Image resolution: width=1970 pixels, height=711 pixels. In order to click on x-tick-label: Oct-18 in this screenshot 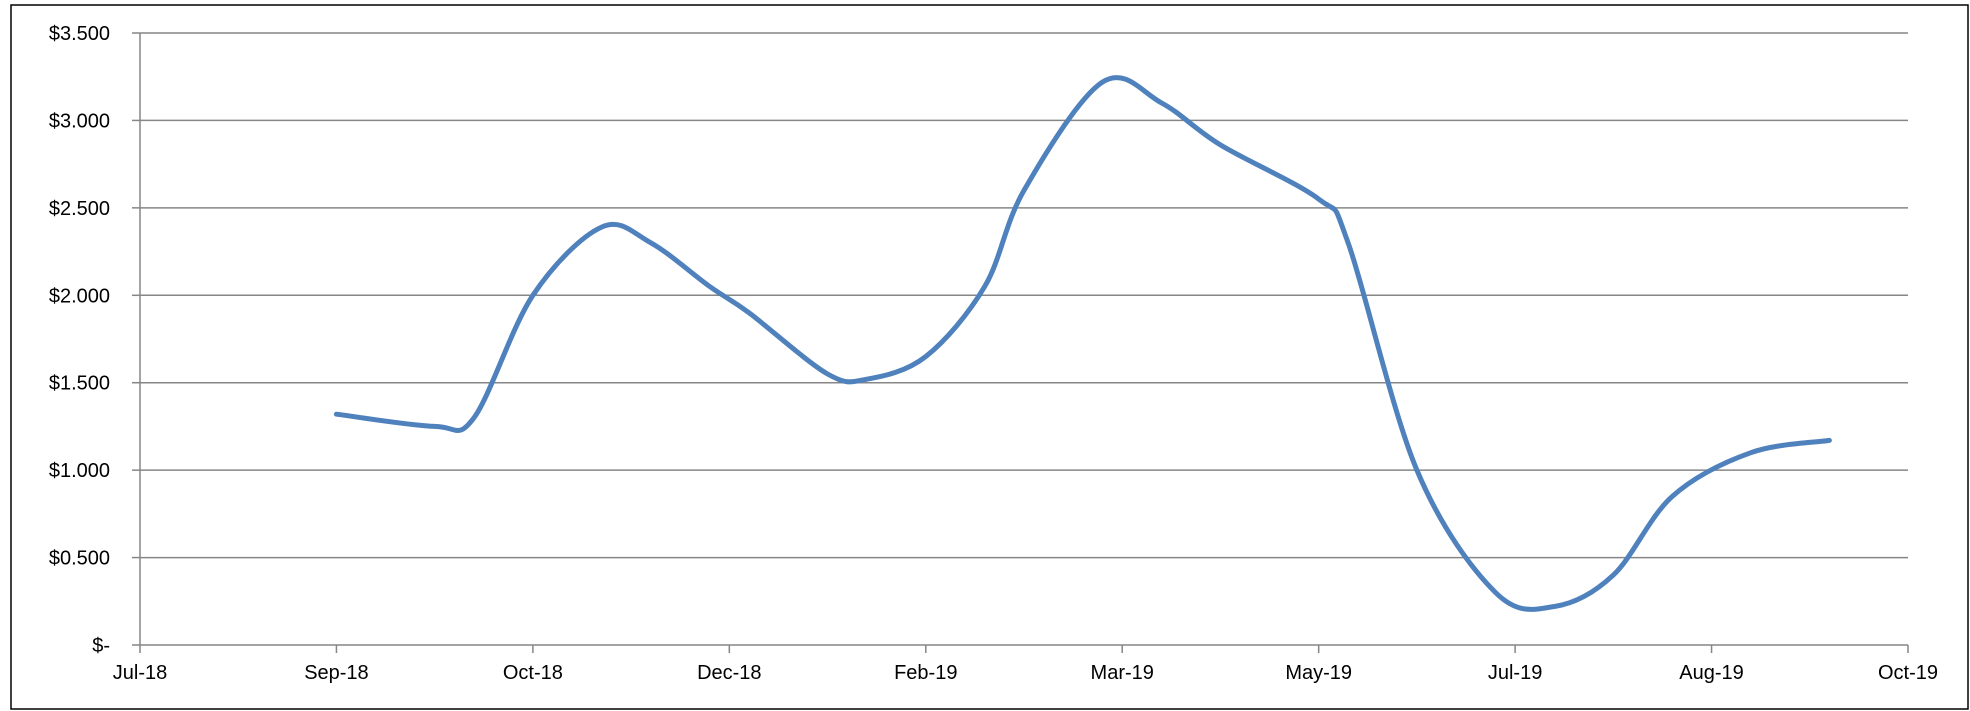, I will do `click(533, 673)`.